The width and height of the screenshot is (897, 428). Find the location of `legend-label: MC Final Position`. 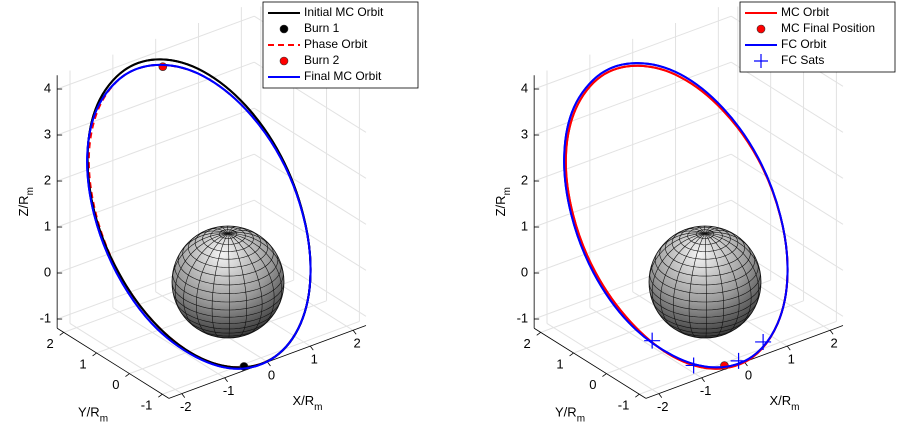

legend-label: MC Final Position is located at coordinates (828, 28).